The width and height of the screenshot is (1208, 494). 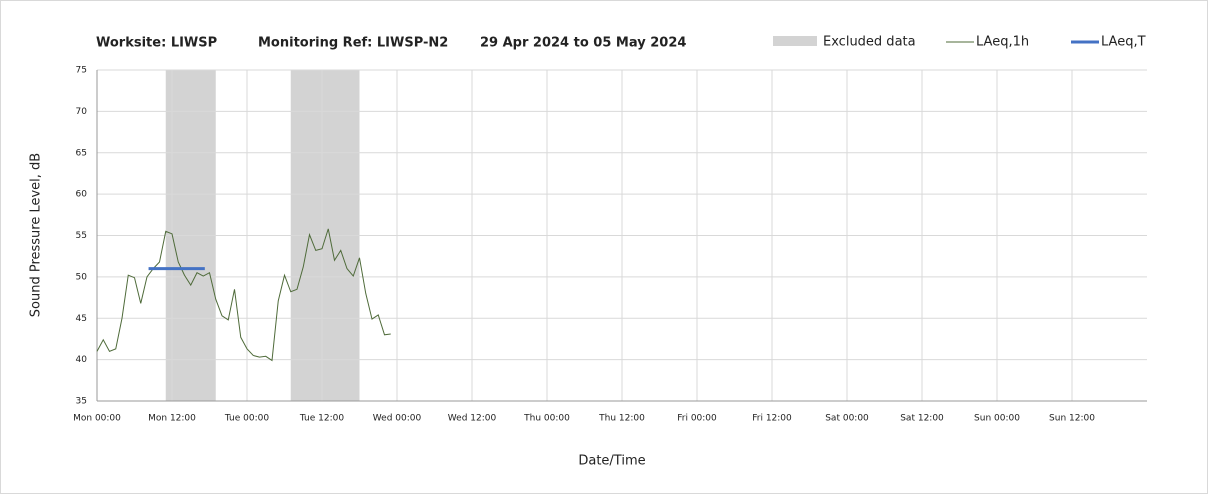 What do you see at coordinates (1002, 42) in the screenshot?
I see `legend-label: LAeq,1h` at bounding box center [1002, 42].